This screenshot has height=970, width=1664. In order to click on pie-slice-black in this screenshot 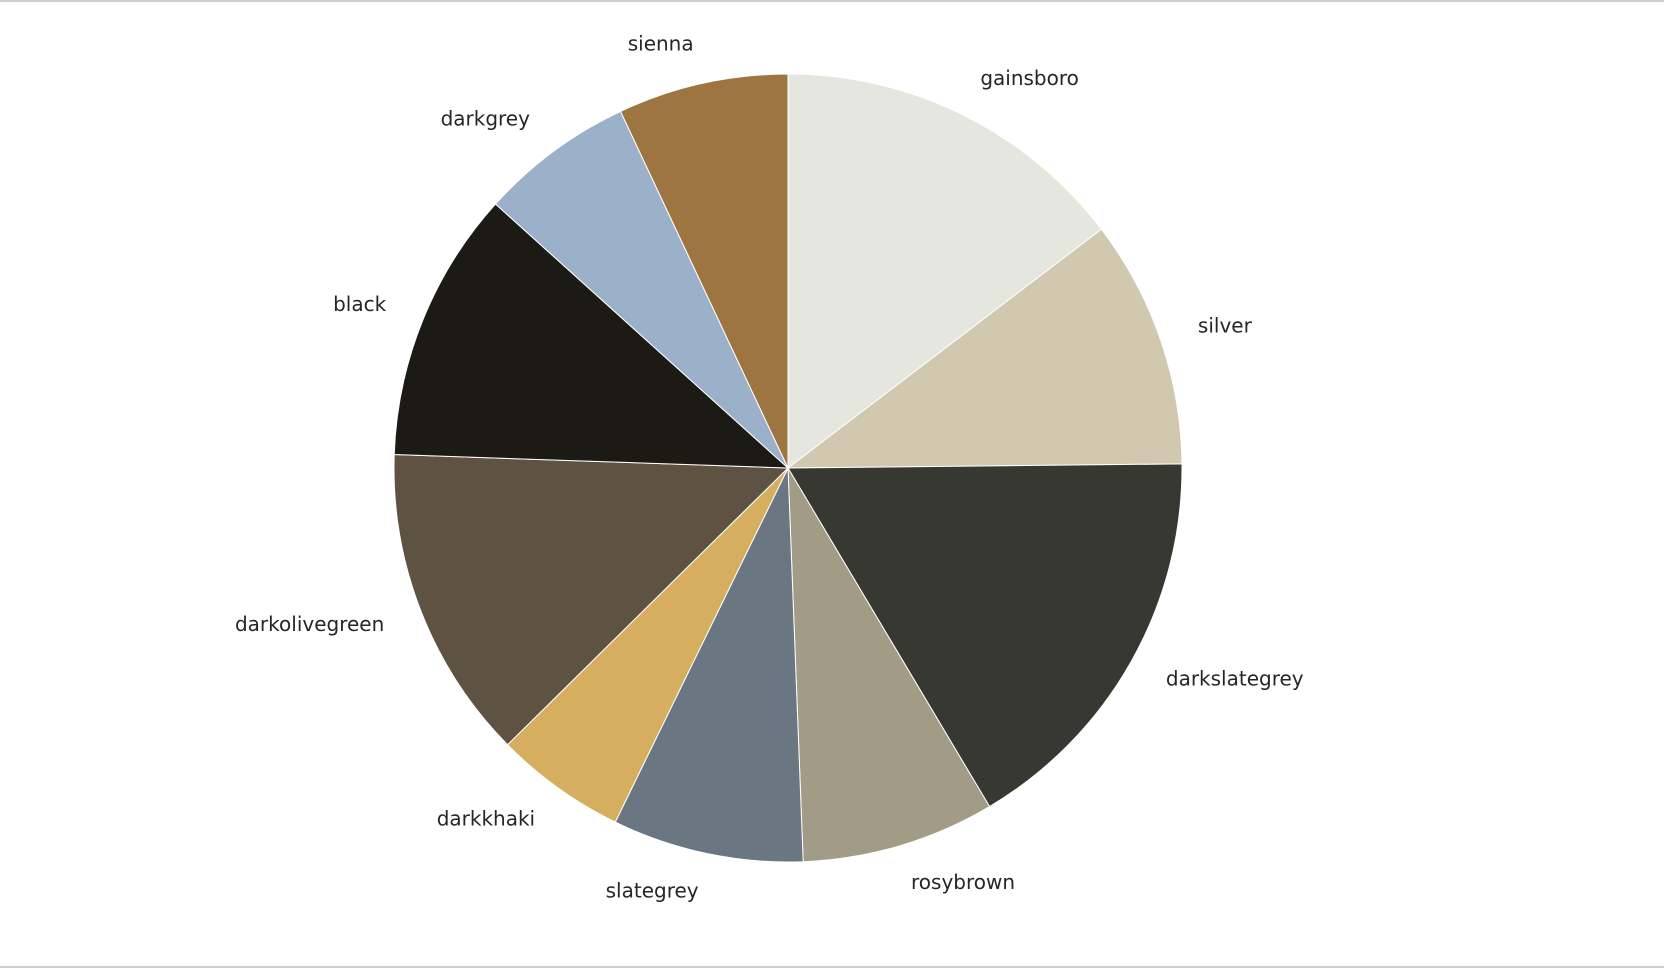, I will do `click(591, 336)`.